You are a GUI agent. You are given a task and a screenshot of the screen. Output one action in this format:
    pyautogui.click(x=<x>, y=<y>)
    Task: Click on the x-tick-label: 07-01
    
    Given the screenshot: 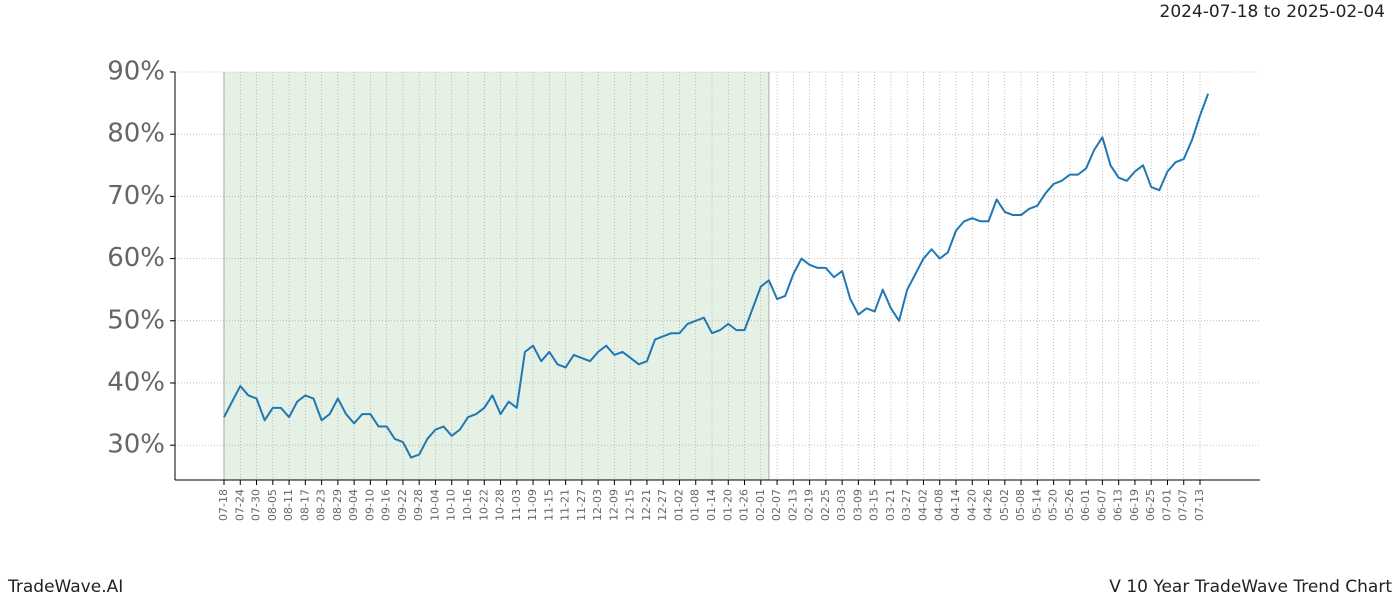 What is the action you would take?
    pyautogui.click(x=1166, y=505)
    